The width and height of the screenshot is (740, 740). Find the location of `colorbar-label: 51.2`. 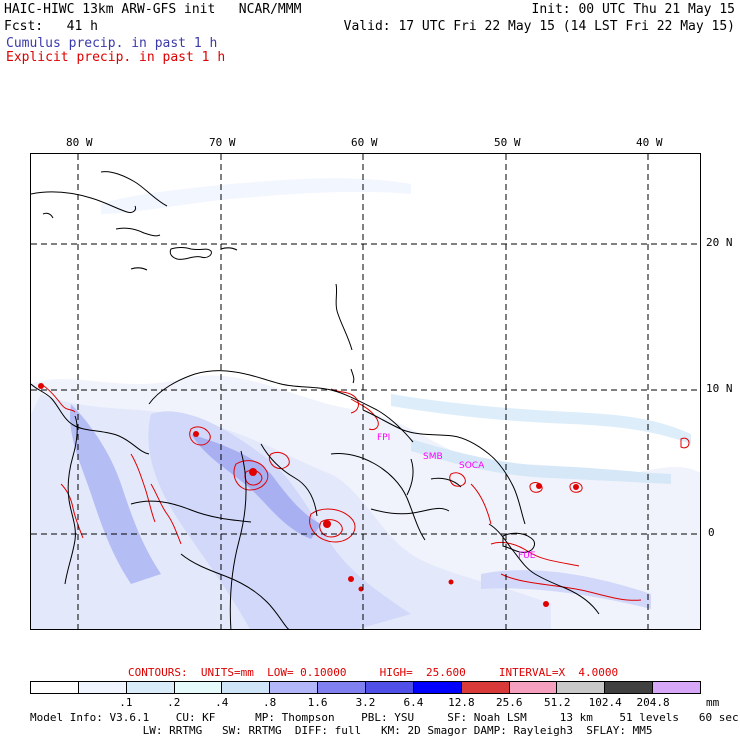

colorbar-label: 51.2 is located at coordinates (557, 702).